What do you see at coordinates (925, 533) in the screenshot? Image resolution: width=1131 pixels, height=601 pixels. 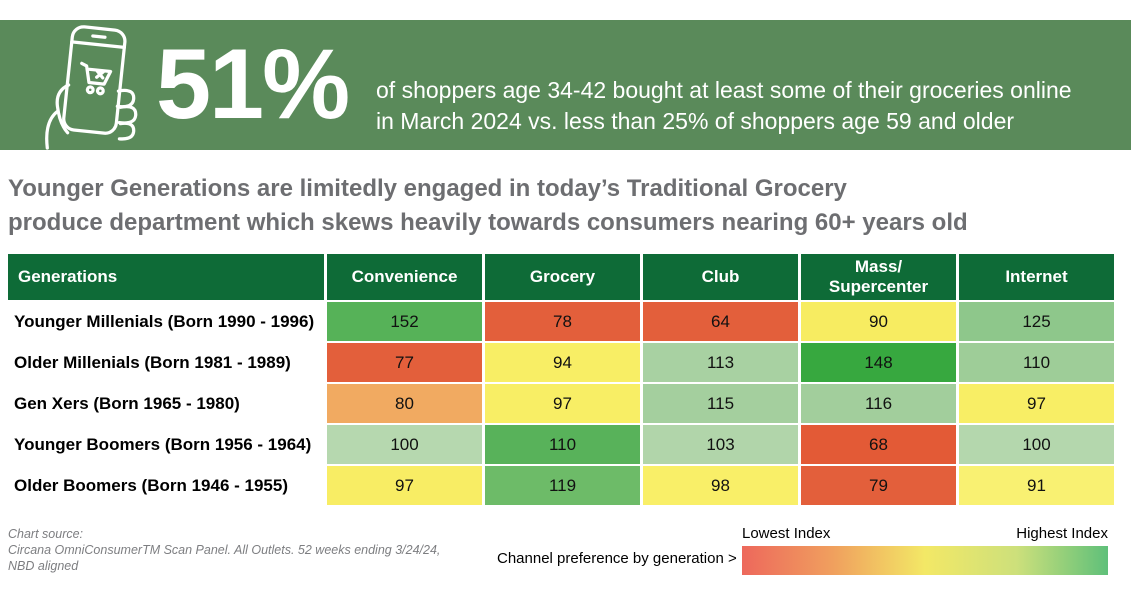 I see `legend-end-labels: Lowest Index Highest Index` at bounding box center [925, 533].